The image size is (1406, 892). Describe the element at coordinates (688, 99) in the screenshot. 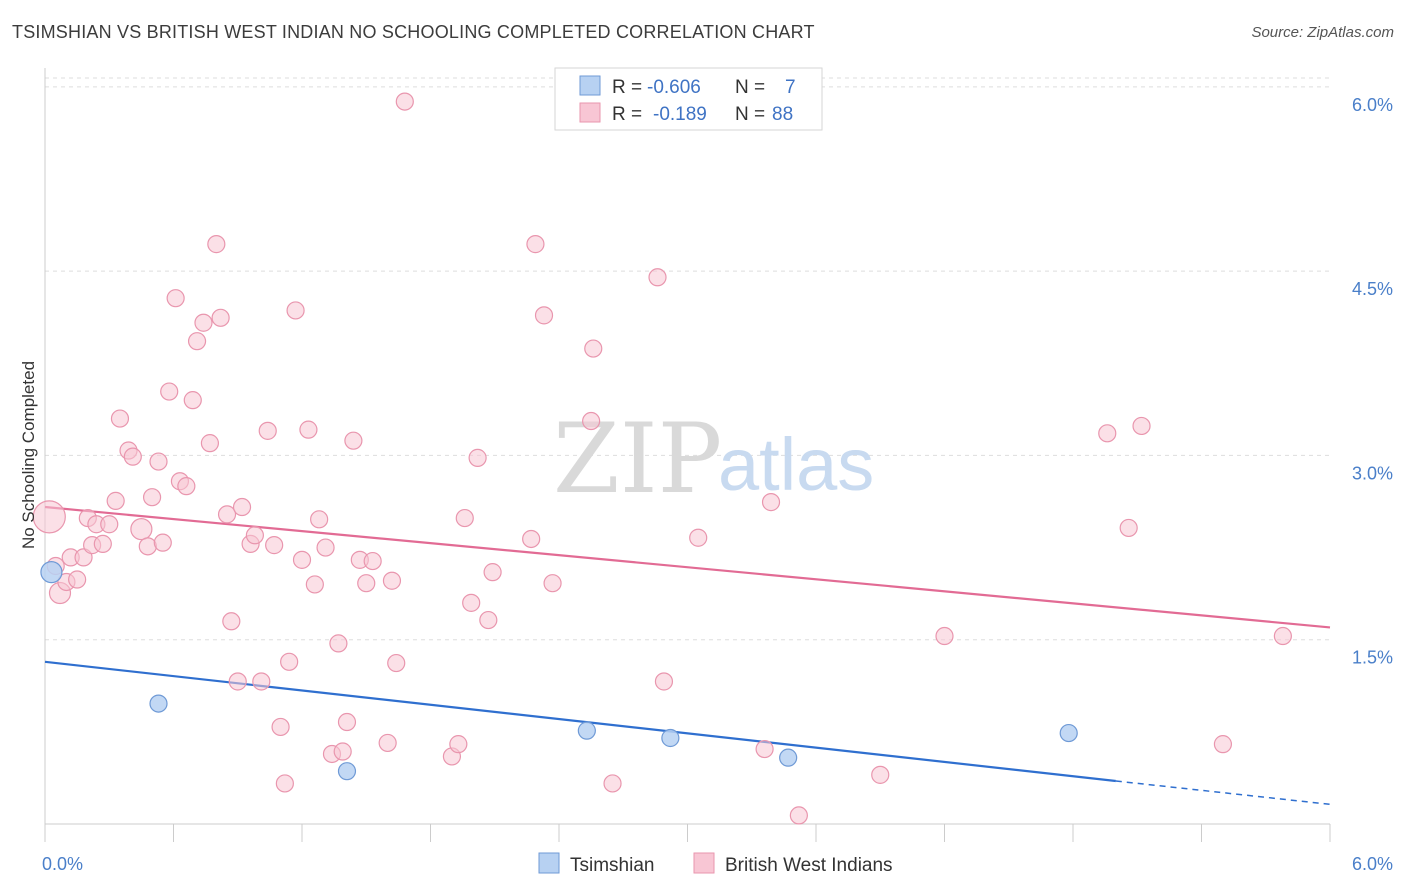

I see `stats-legend: R = -0.606 N = 7 R = -0.189 N = 88` at that location.